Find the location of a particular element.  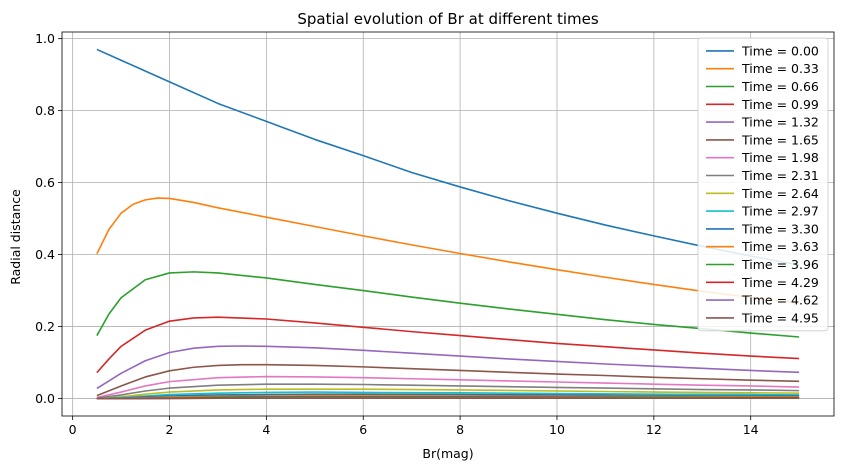

y-tick-label: 0.6 is located at coordinates (45, 182).